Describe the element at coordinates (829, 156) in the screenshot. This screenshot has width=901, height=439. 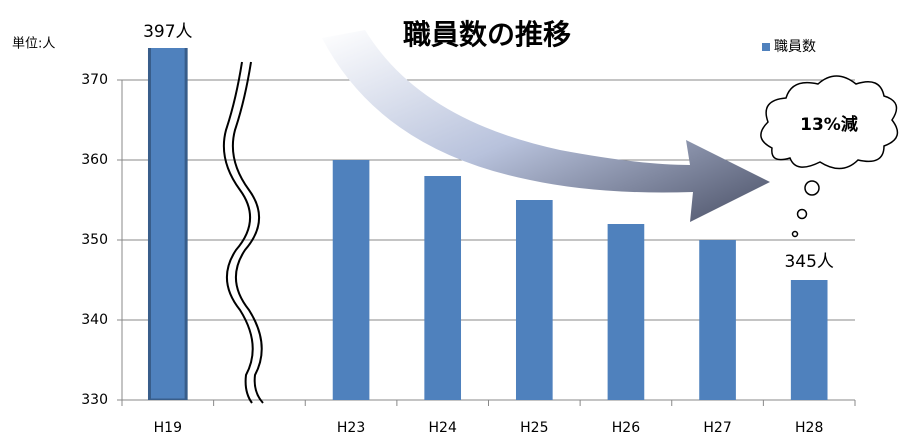
I see `thought-cloud` at that location.